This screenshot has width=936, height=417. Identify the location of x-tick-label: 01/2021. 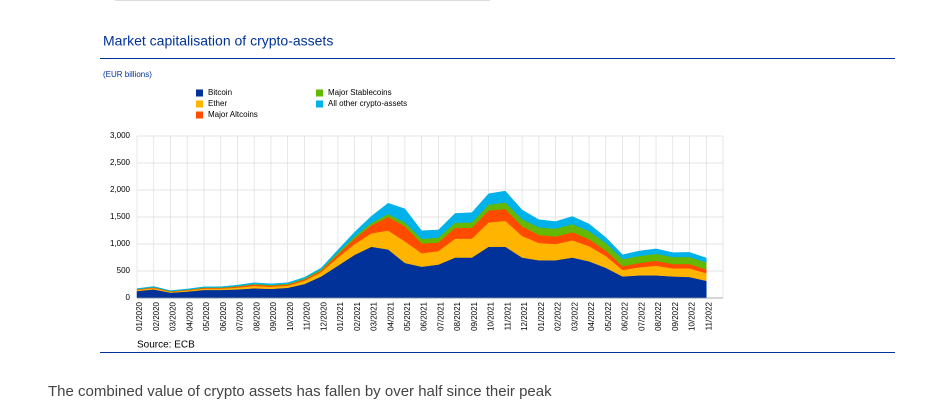
(340, 315).